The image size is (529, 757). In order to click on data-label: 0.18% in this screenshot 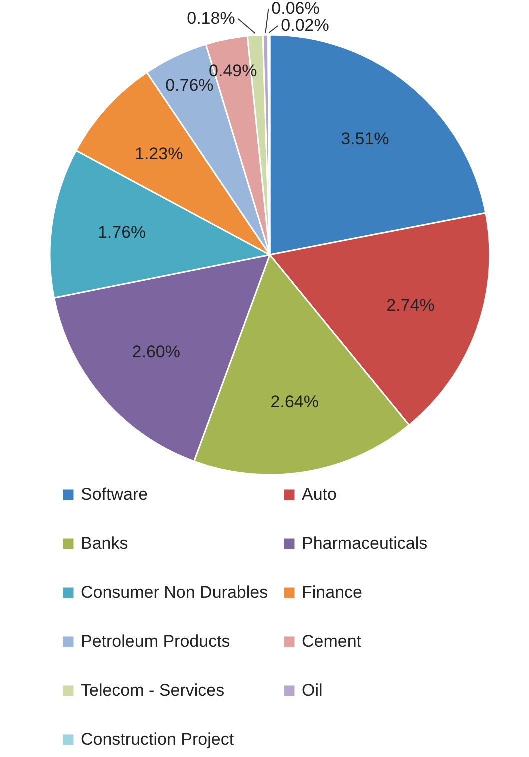, I will do `click(211, 18)`.